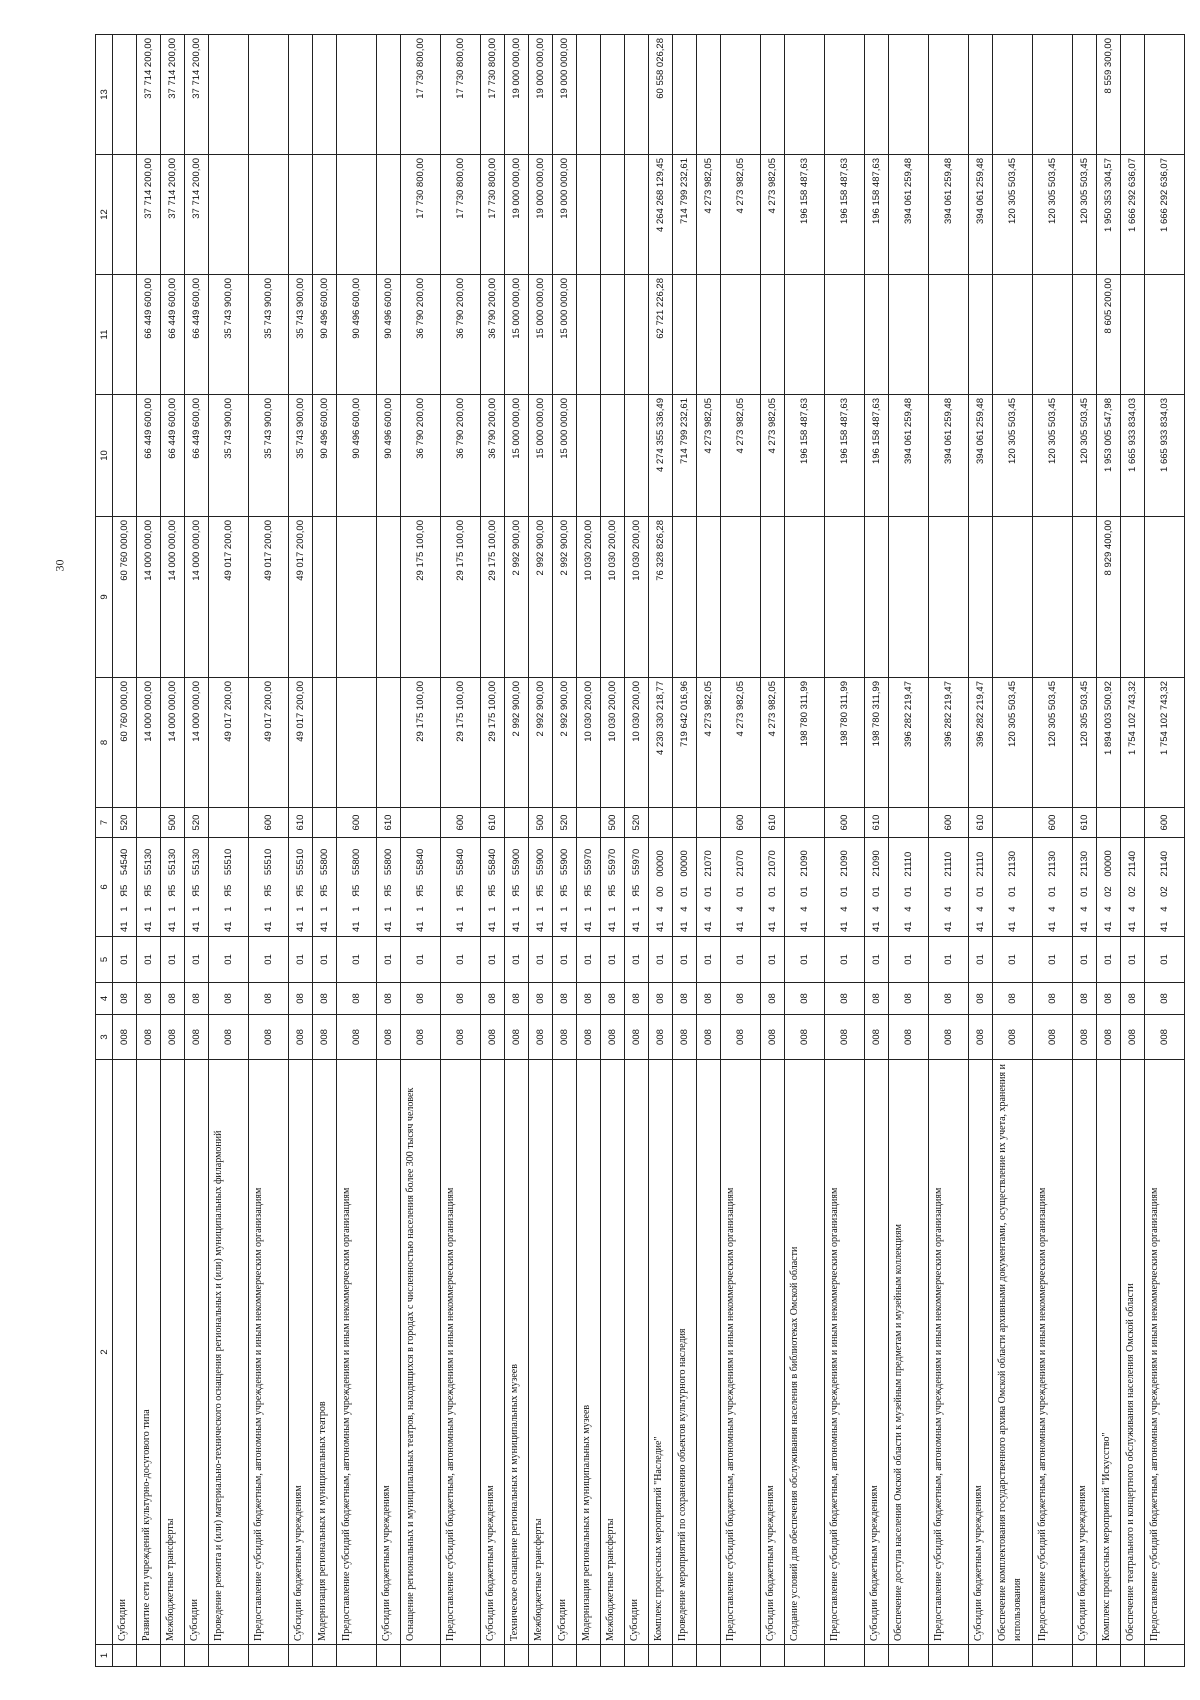  What do you see at coordinates (1164, 742) in the screenshot?
I see `amount-col-8-cell: 1 754 102 743,32` at bounding box center [1164, 742].